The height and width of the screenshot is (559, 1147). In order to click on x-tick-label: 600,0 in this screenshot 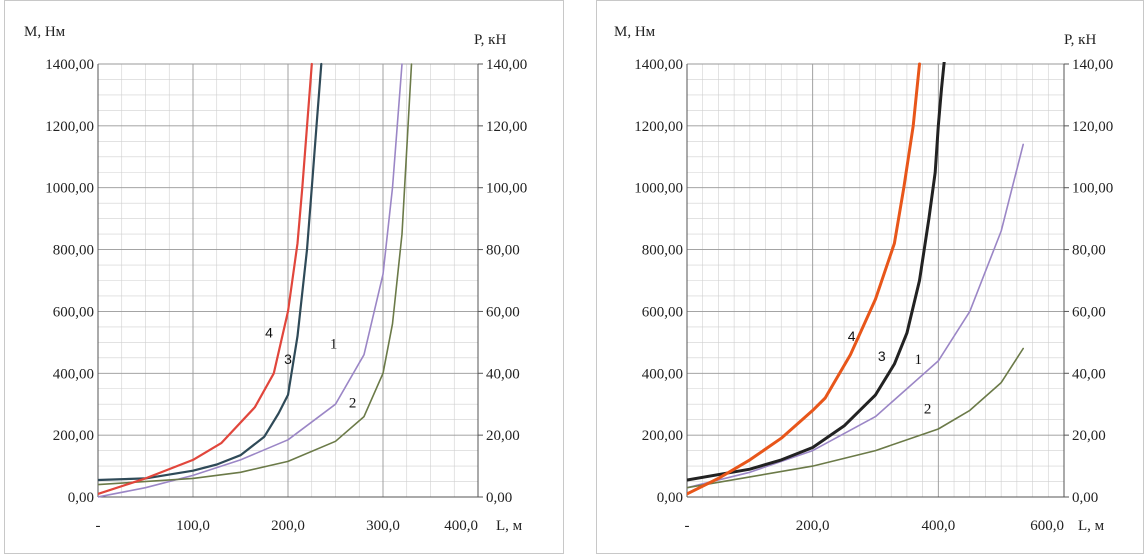, I will do `click(1047, 526)`.